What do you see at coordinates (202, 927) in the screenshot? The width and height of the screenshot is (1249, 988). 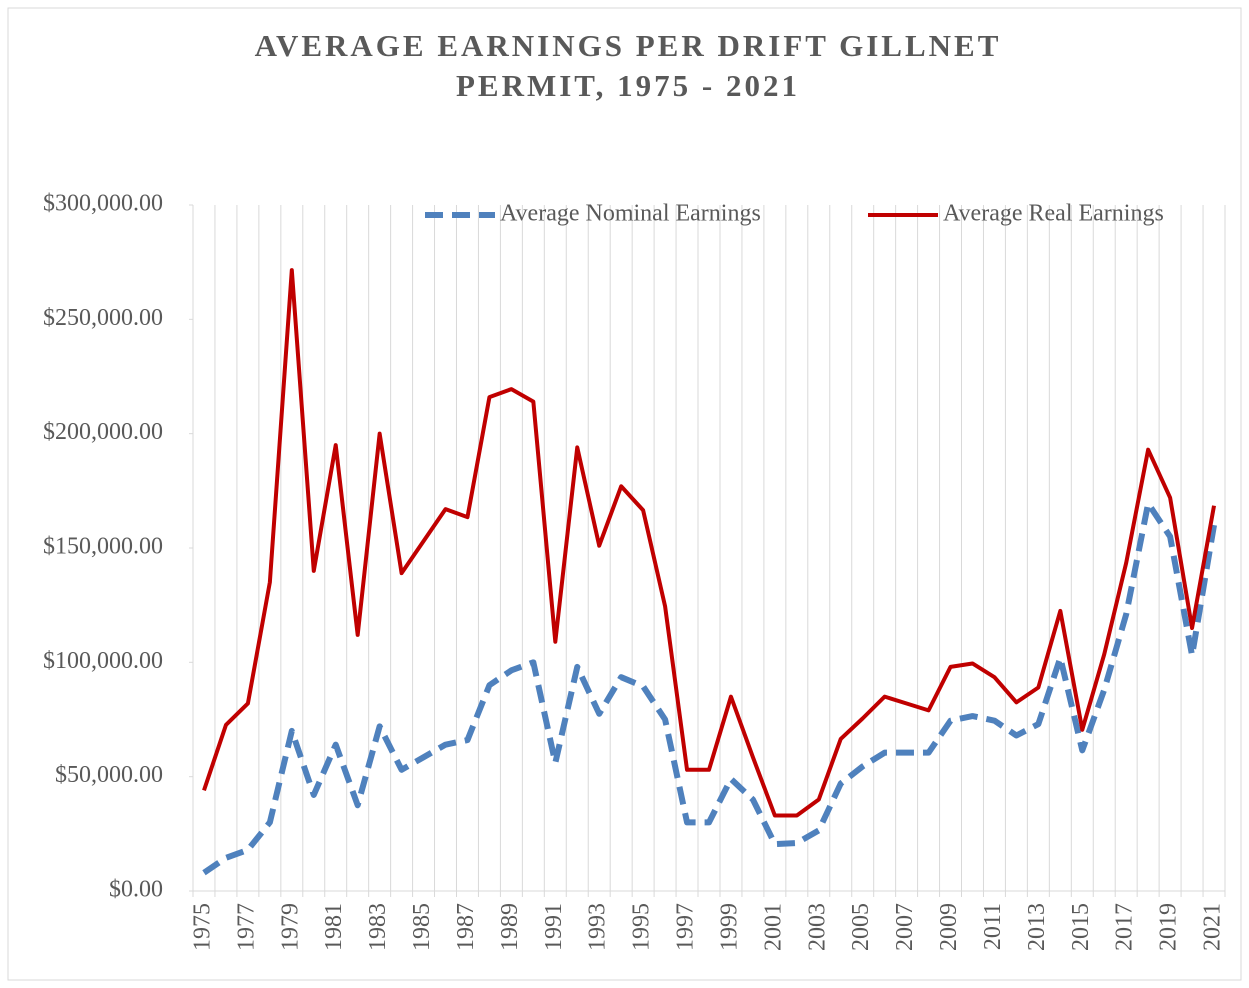 I see `x-tick-label: 1975` at bounding box center [202, 927].